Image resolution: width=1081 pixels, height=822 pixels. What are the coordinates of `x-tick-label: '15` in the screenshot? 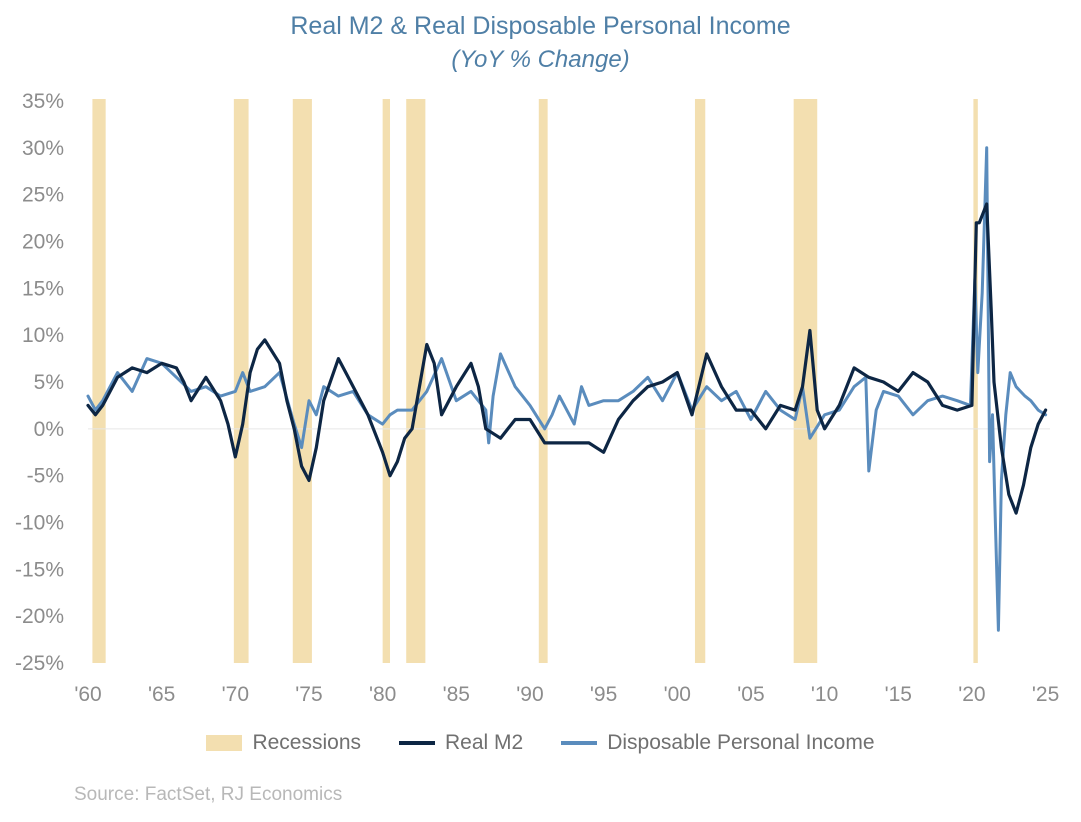 It's located at (898, 694).